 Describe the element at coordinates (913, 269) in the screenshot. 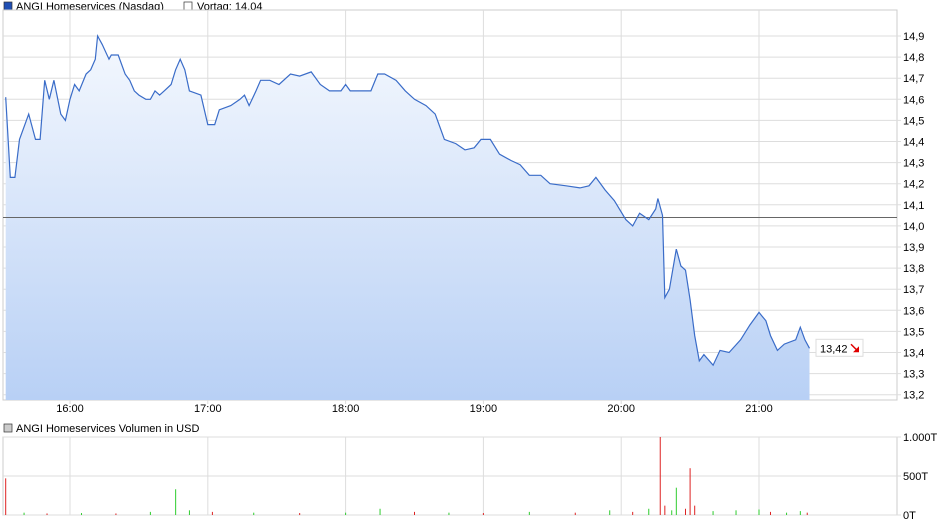

I see `y-tick-label: 13,8` at that location.